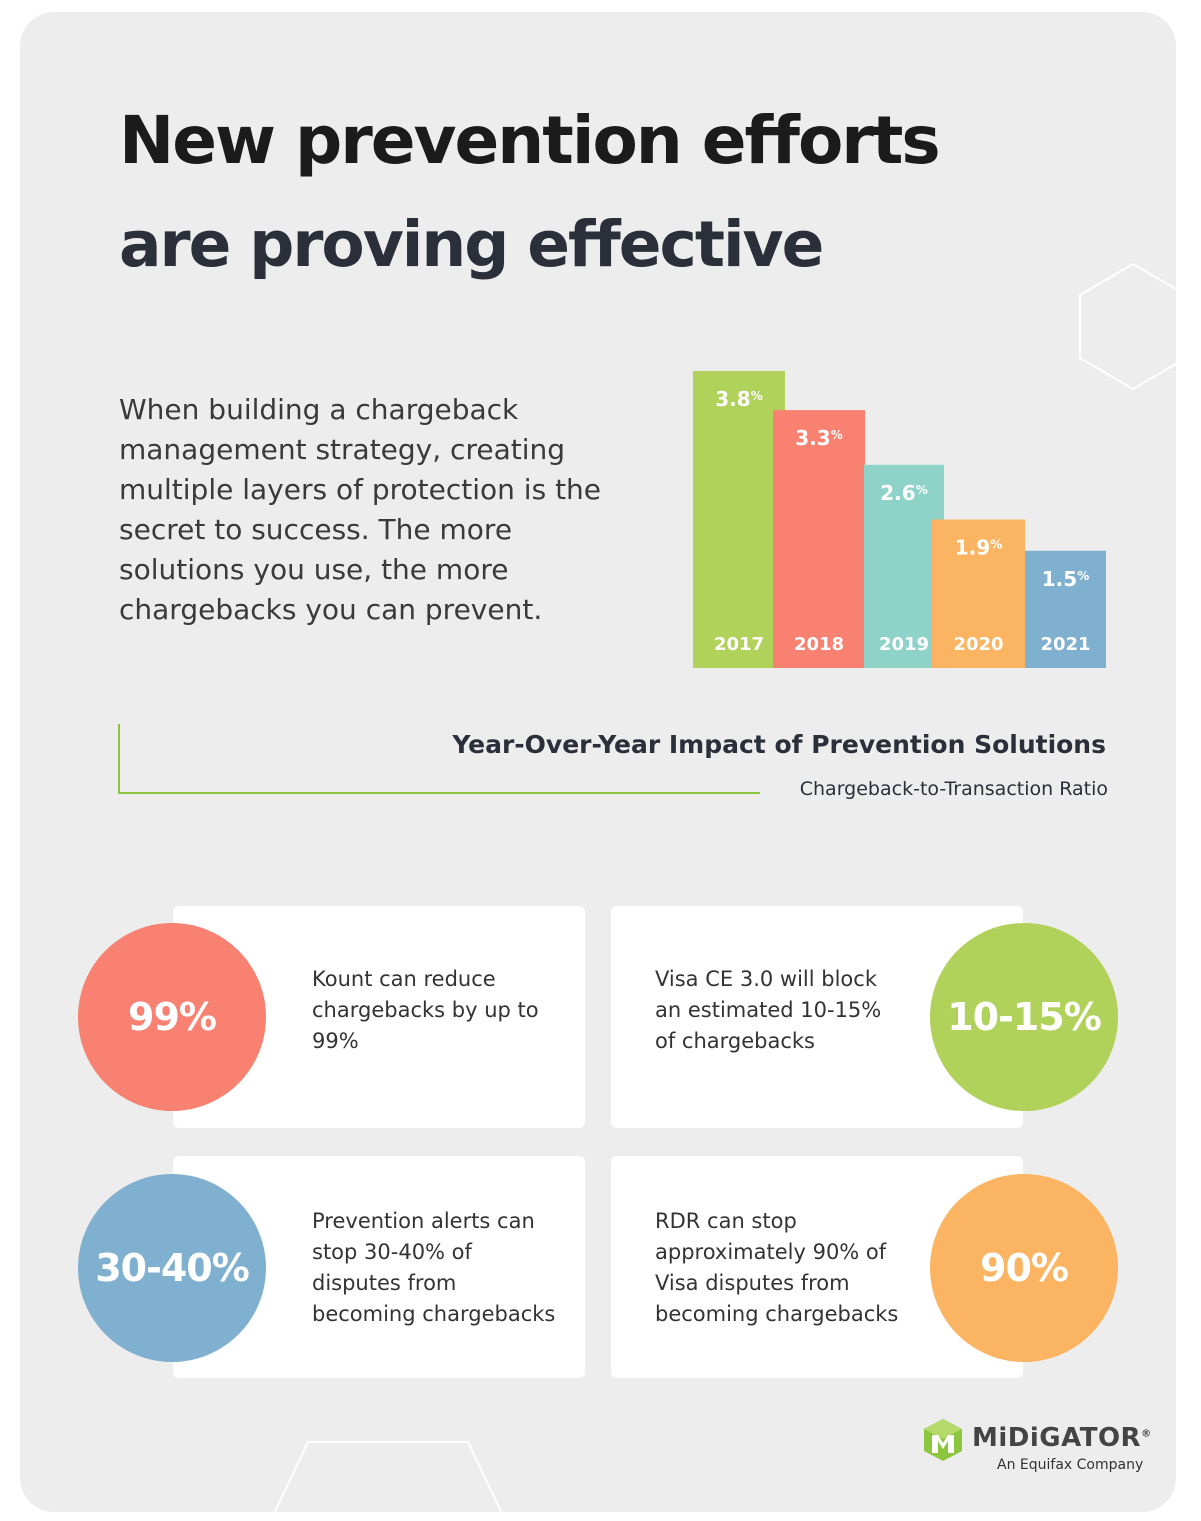 The width and height of the screenshot is (1201, 1521). I want to click on logo-tagline: An Equifax Company, so click(1070, 1465).